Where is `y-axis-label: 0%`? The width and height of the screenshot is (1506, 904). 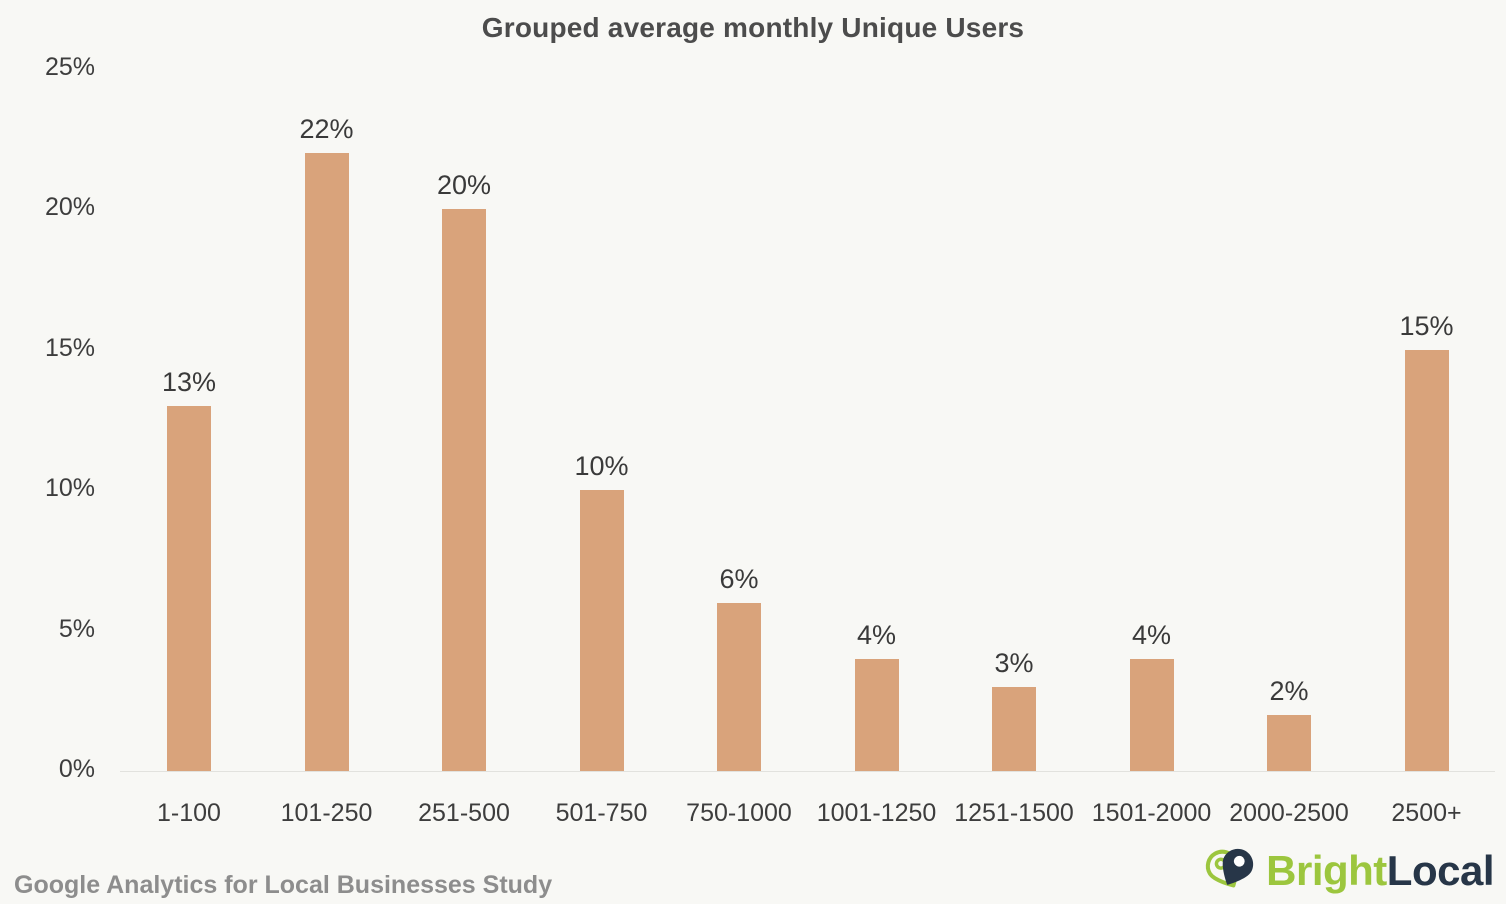 y-axis-label: 0% is located at coordinates (76, 769).